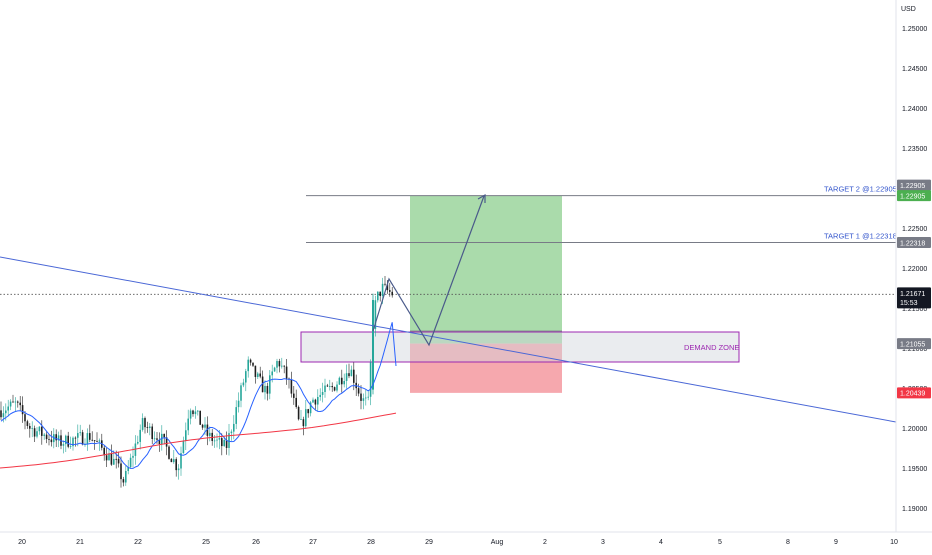 The width and height of the screenshot is (932, 555). What do you see at coordinates (720, 542) in the screenshot?
I see `time-tick-label: 5` at bounding box center [720, 542].